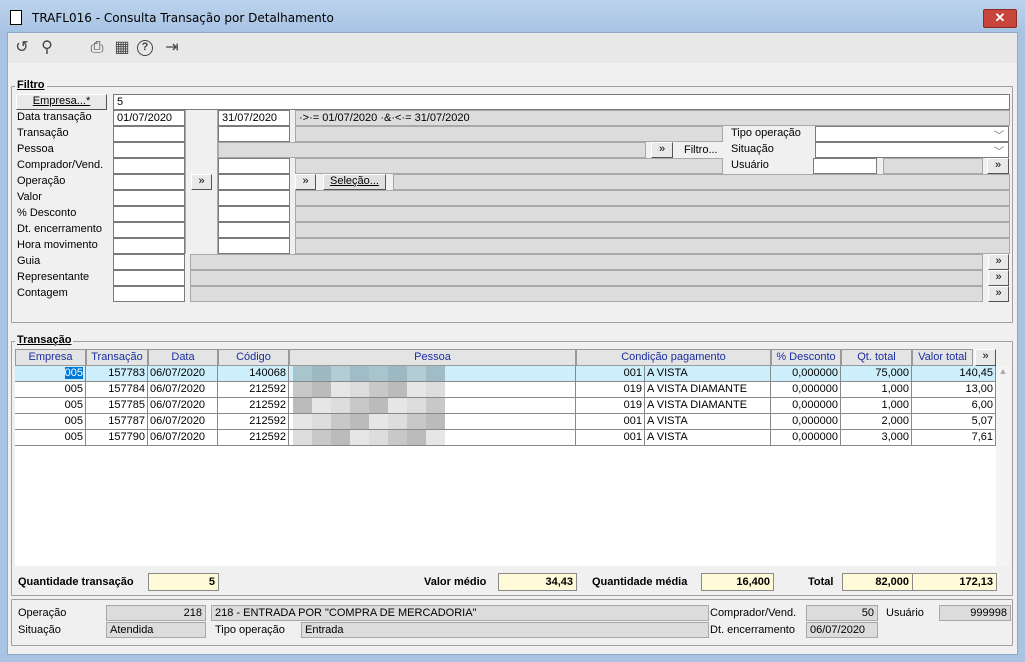  Describe the element at coordinates (117, 438) in the screenshot. I see `cell-transacao: 157790` at that location.